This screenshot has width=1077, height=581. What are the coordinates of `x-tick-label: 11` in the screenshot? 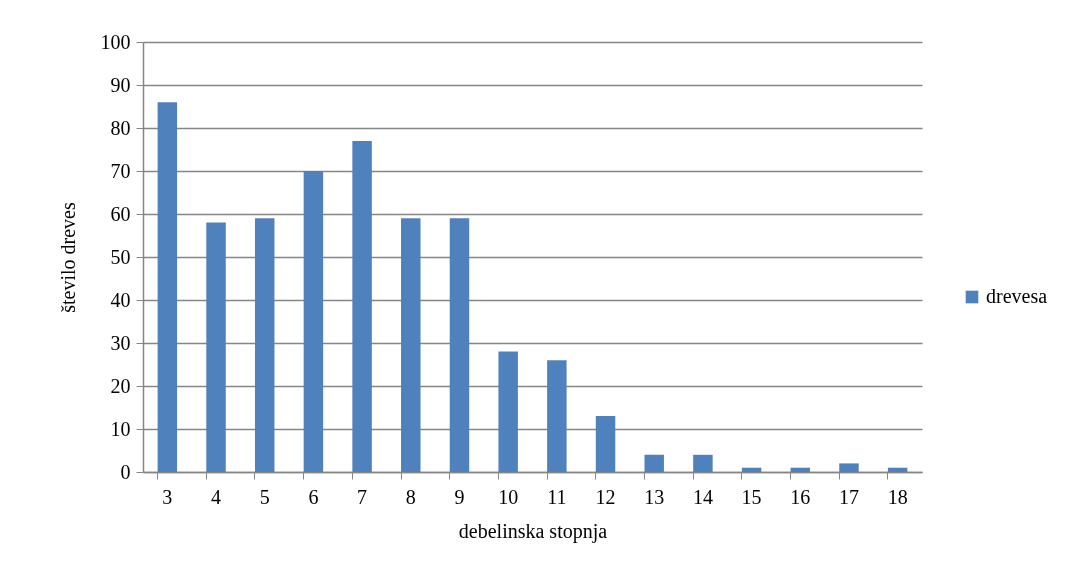 It's located at (557, 496).